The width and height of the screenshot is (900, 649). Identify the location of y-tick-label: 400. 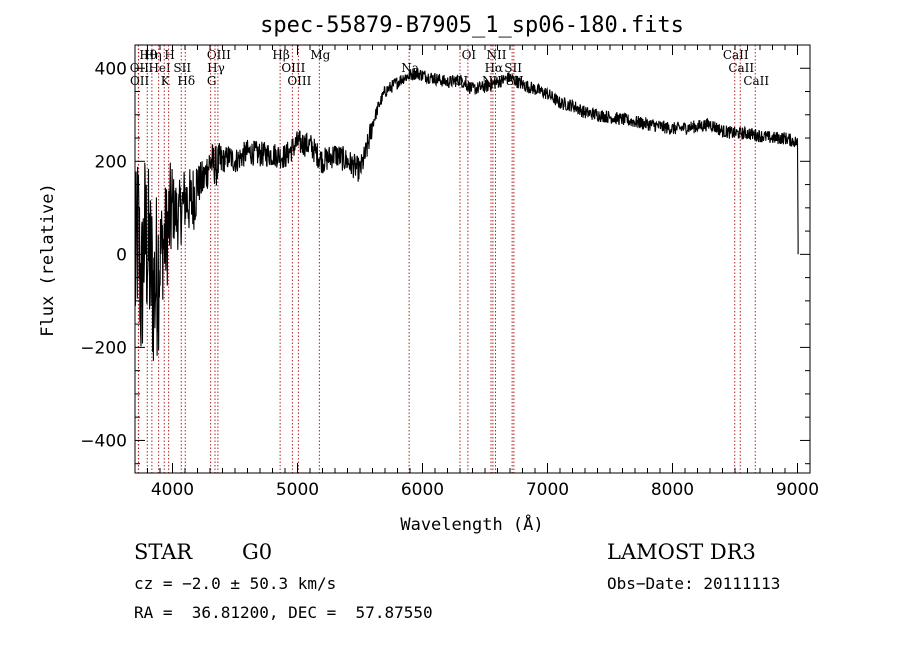
(111, 69).